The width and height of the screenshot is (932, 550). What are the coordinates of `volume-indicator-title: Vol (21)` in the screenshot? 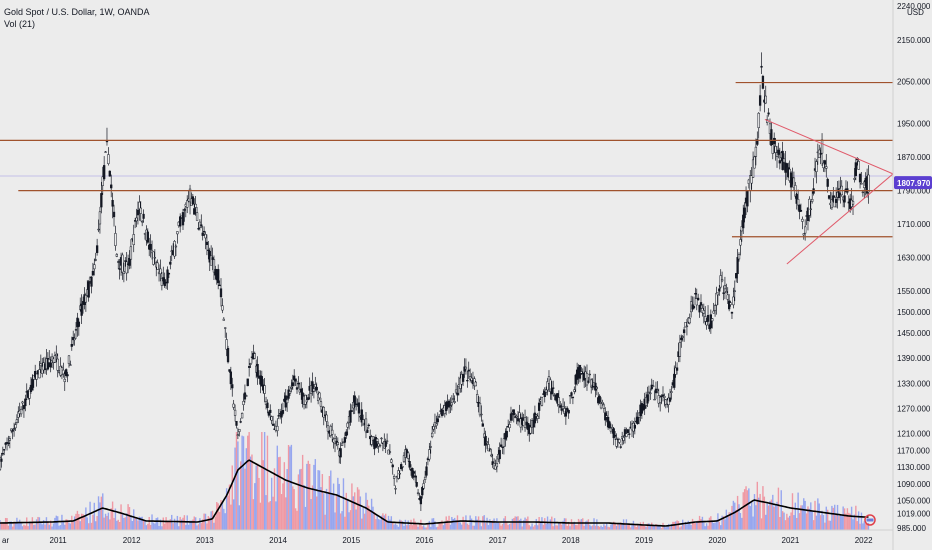 It's located at (20, 24).